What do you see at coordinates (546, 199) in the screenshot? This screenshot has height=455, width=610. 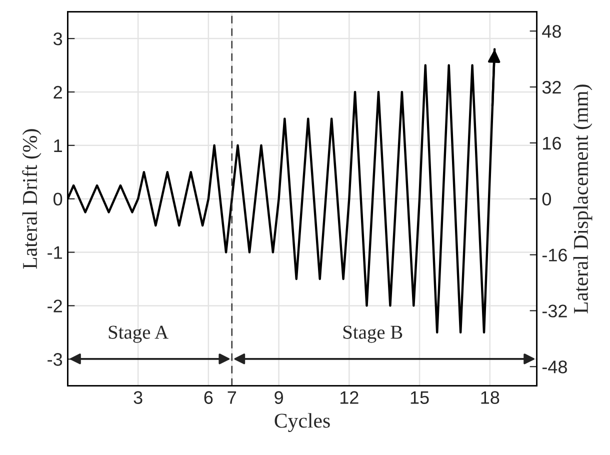 I see `y2-tick-label: 0` at bounding box center [546, 199].